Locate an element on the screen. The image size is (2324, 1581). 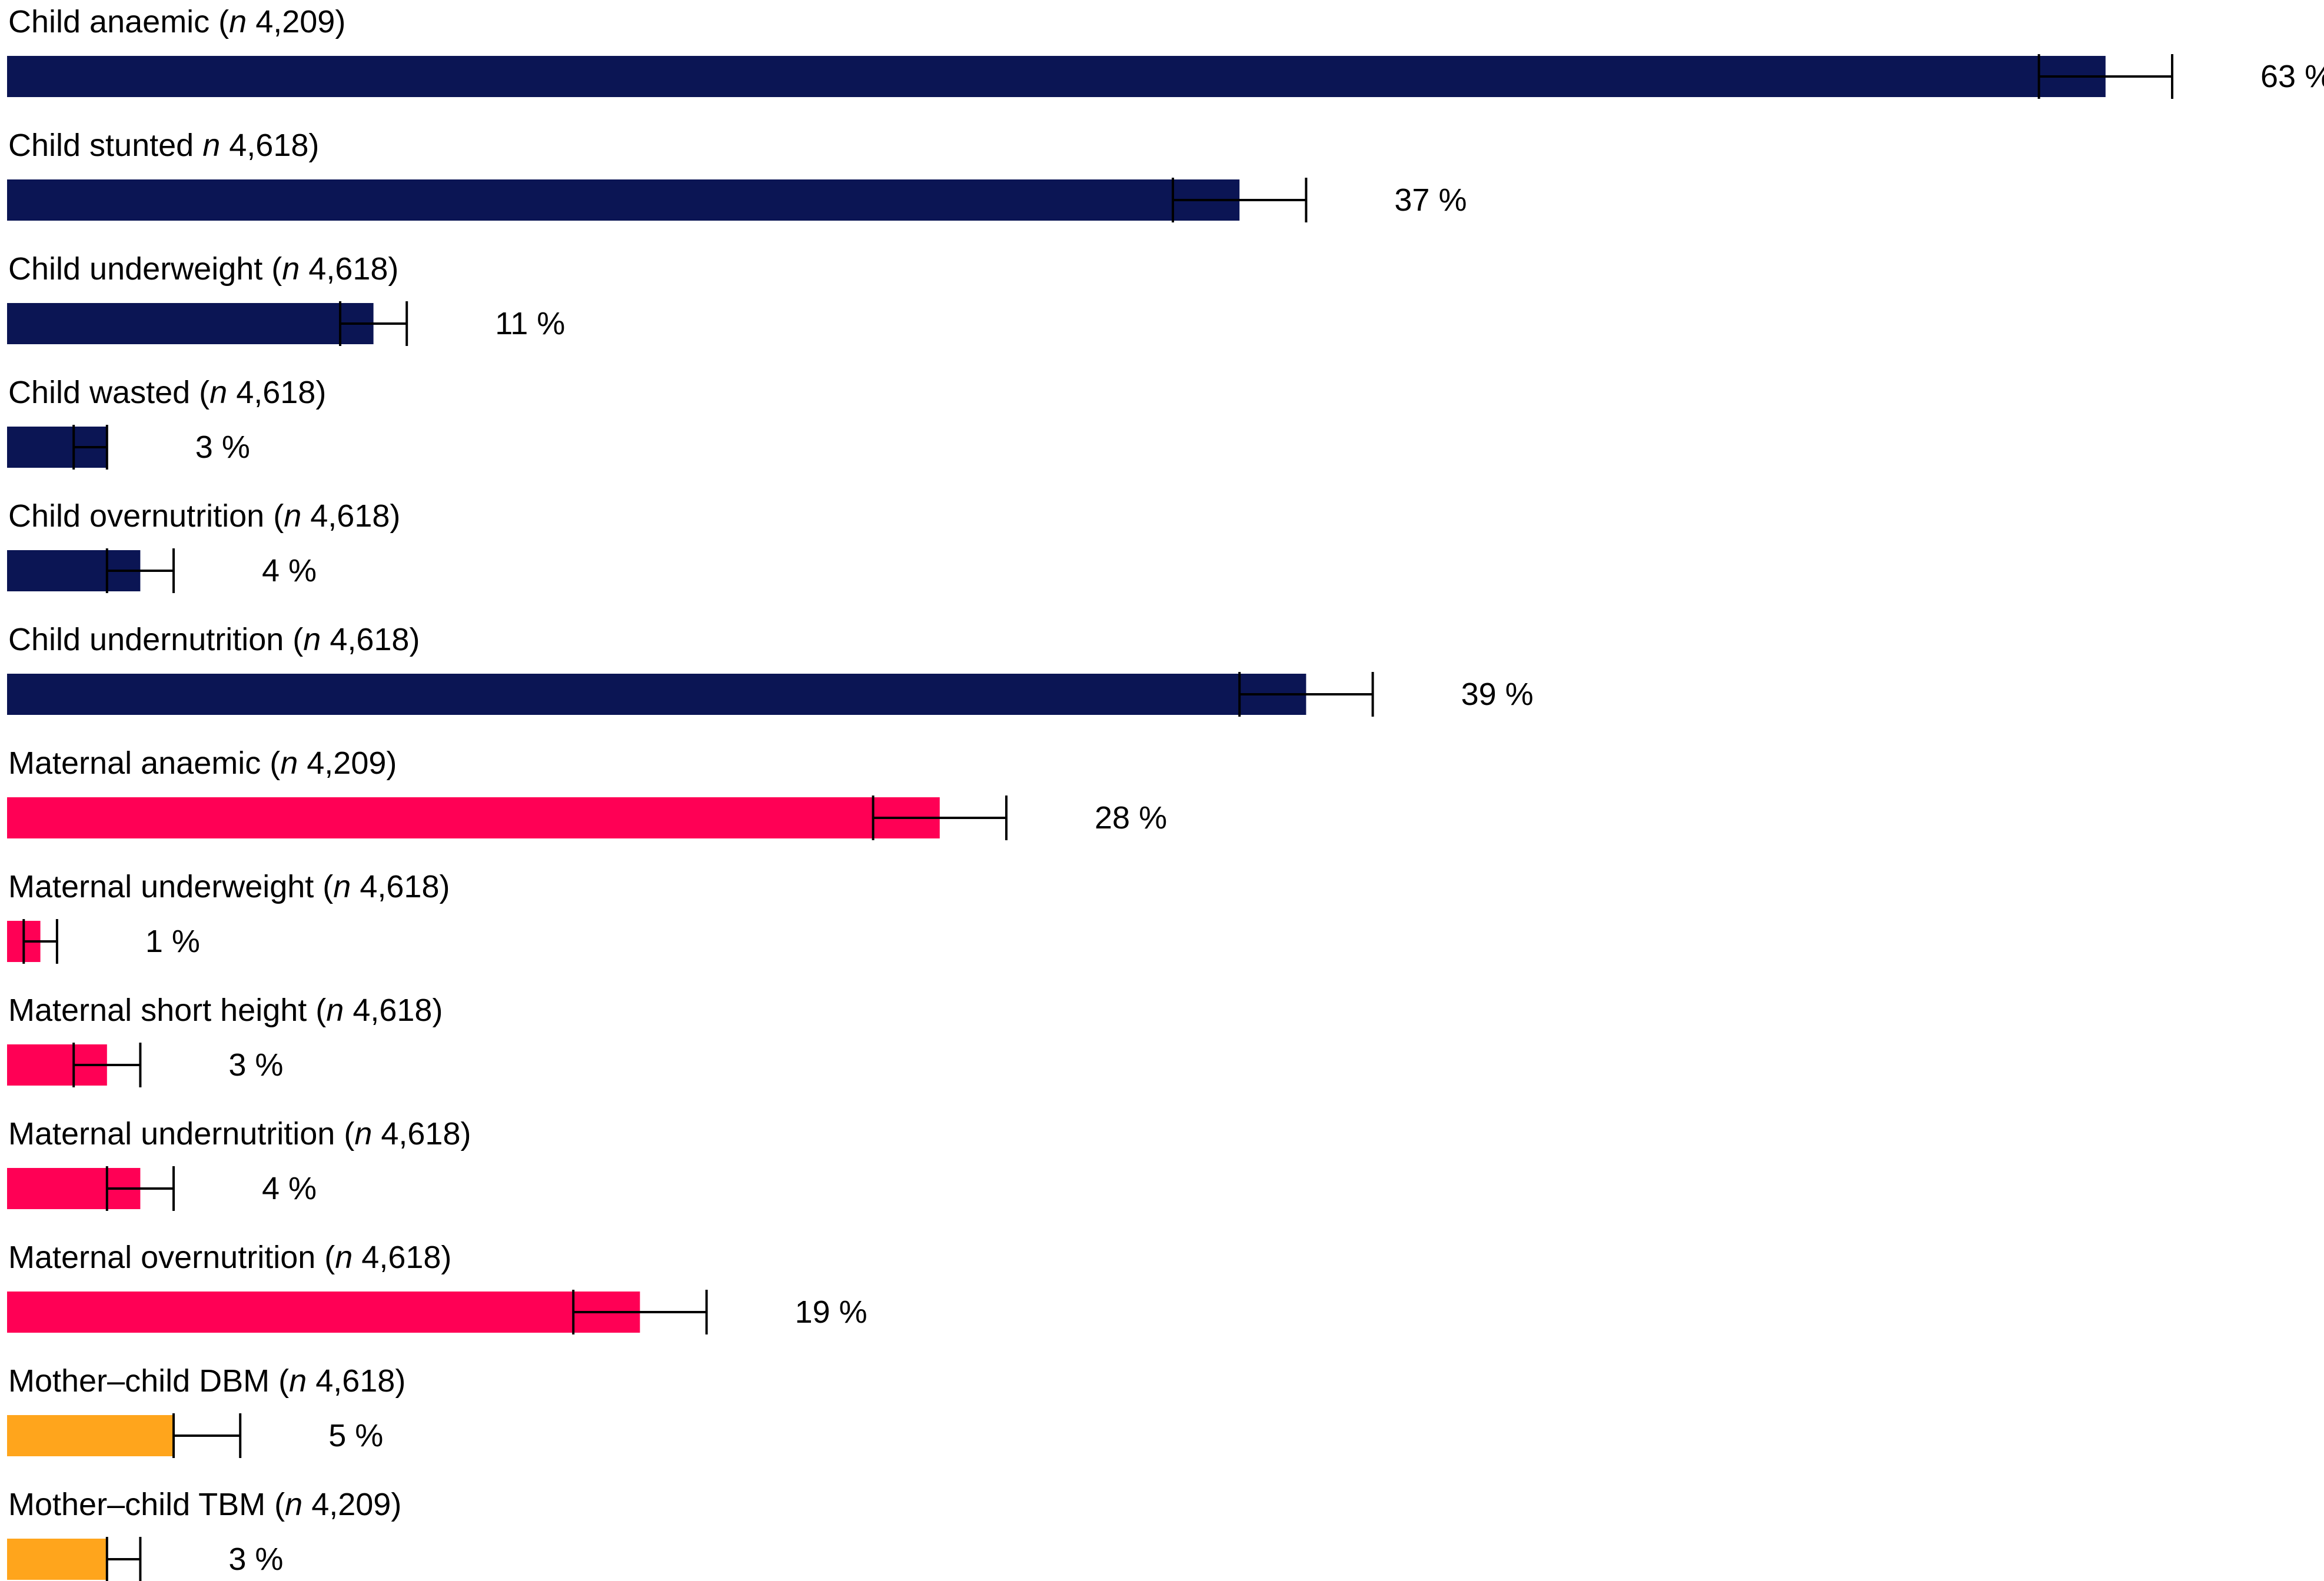
value-label-maternal-overnutrition: 19 % is located at coordinates (831, 1312).